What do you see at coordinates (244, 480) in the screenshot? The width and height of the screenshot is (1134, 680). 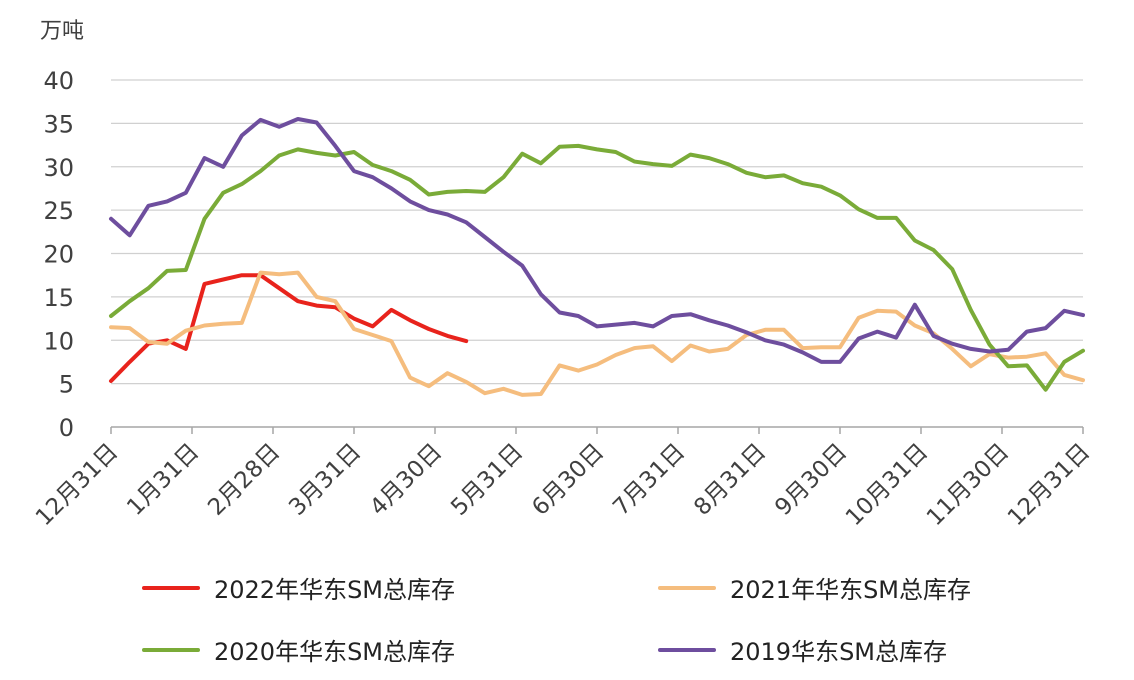 I see `x-tick-label: 2月28日` at bounding box center [244, 480].